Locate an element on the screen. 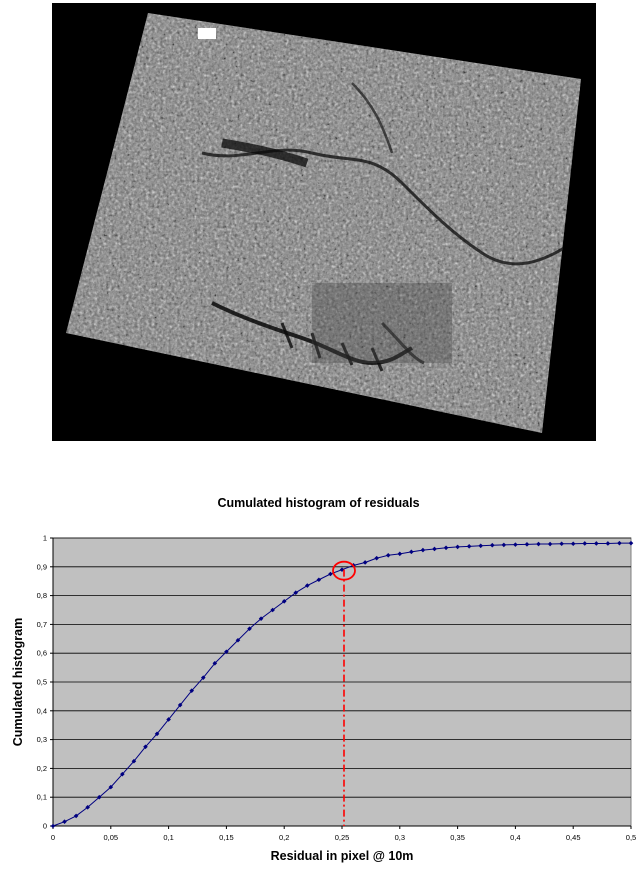  y-tick-label-4: 0,4 is located at coordinates (42, 710).